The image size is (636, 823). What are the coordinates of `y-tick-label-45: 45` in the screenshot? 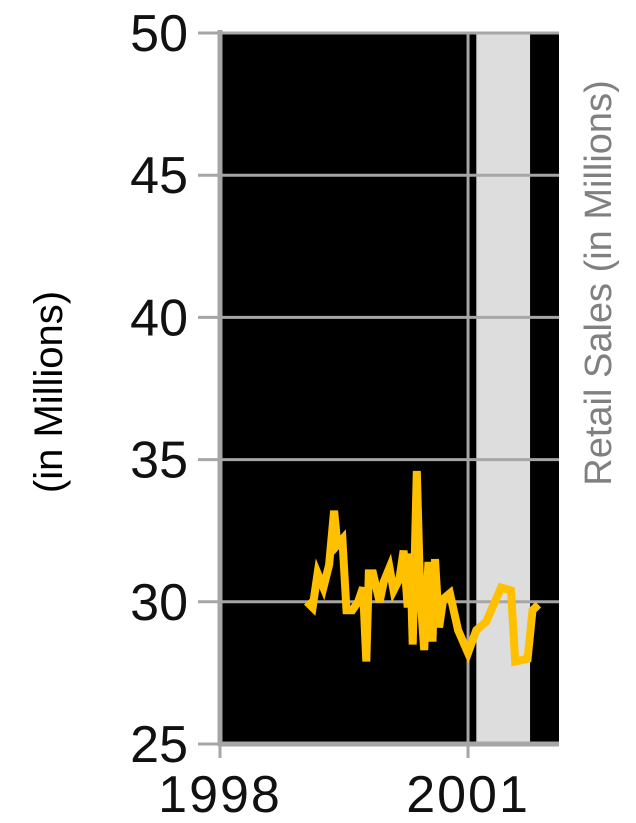 It's located at (159, 176).